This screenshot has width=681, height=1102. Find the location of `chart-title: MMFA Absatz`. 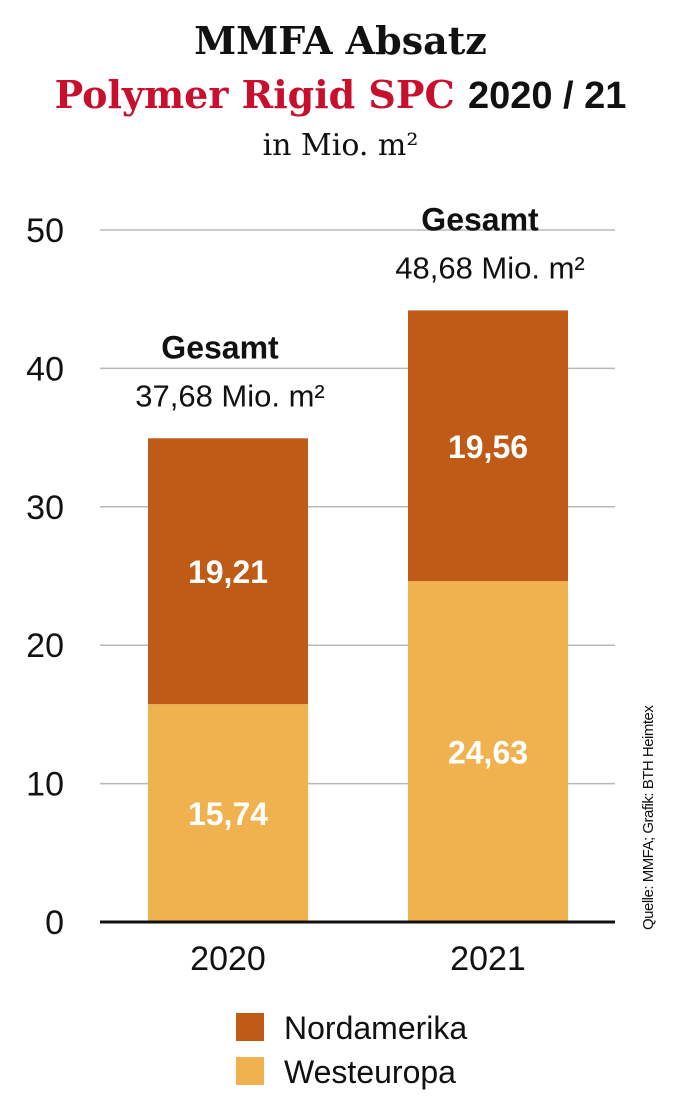

chart-title: MMFA Absatz is located at coordinates (340, 40).